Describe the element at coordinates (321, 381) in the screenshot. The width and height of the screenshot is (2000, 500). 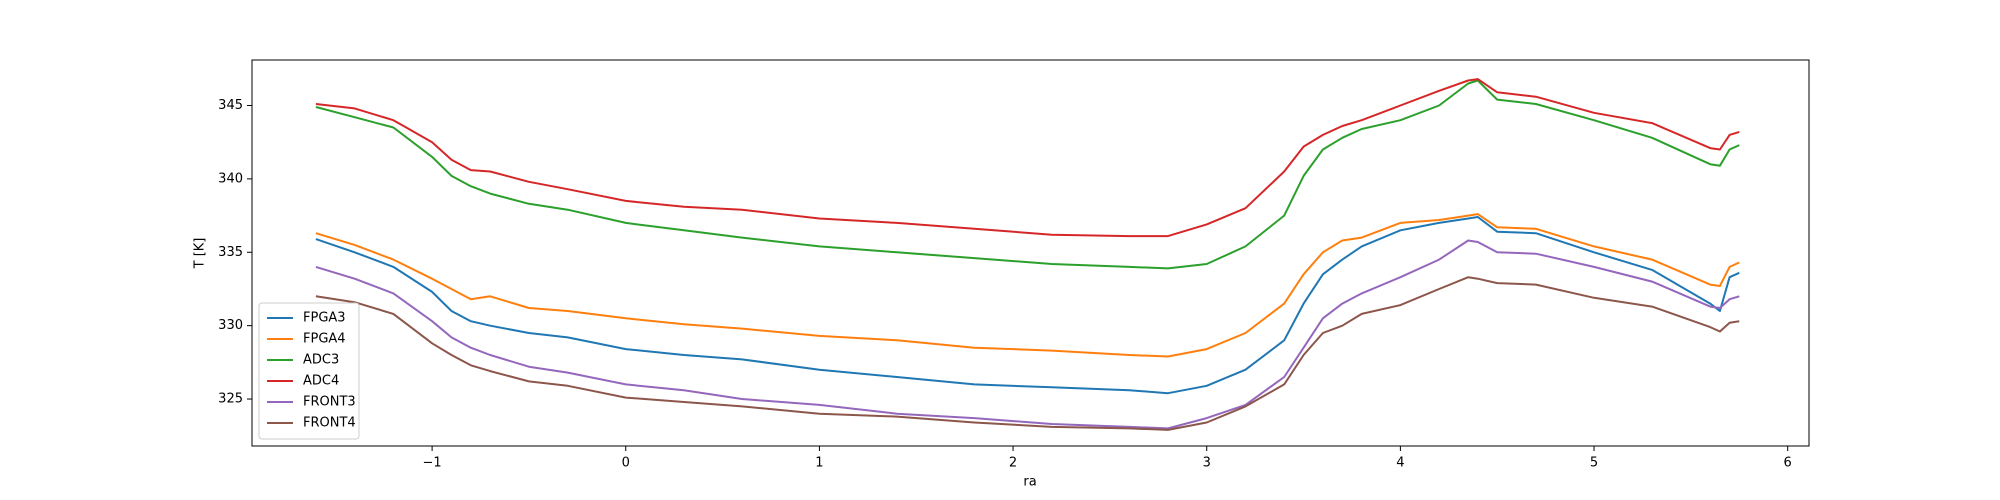
I see `legend-label: ADC4` at that location.